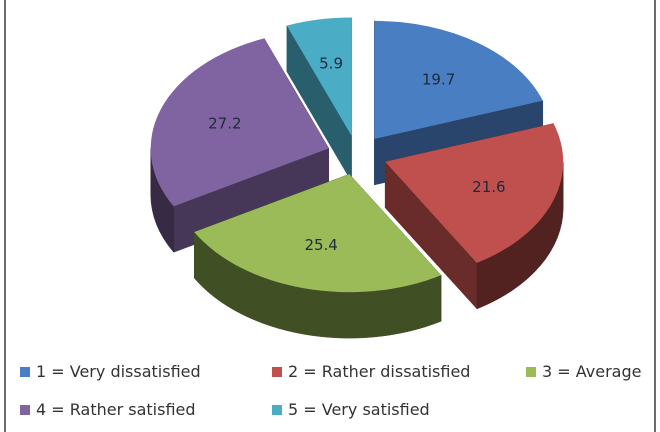 The height and width of the screenshot is (432, 660). Describe the element at coordinates (224, 124) in the screenshot. I see `data-label-4: 27.2` at that location.